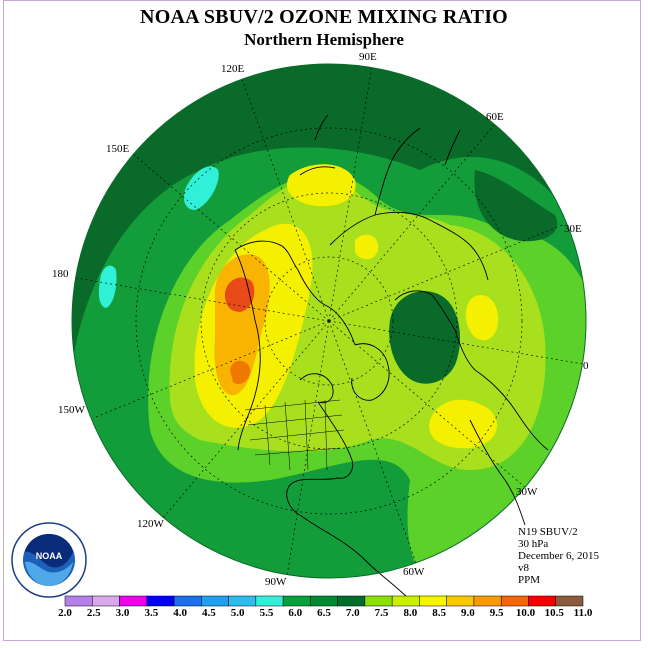 The image size is (648, 648). Describe the element at coordinates (468, 613) in the screenshot. I see `colorbar-tick-label: 9.0` at that location.